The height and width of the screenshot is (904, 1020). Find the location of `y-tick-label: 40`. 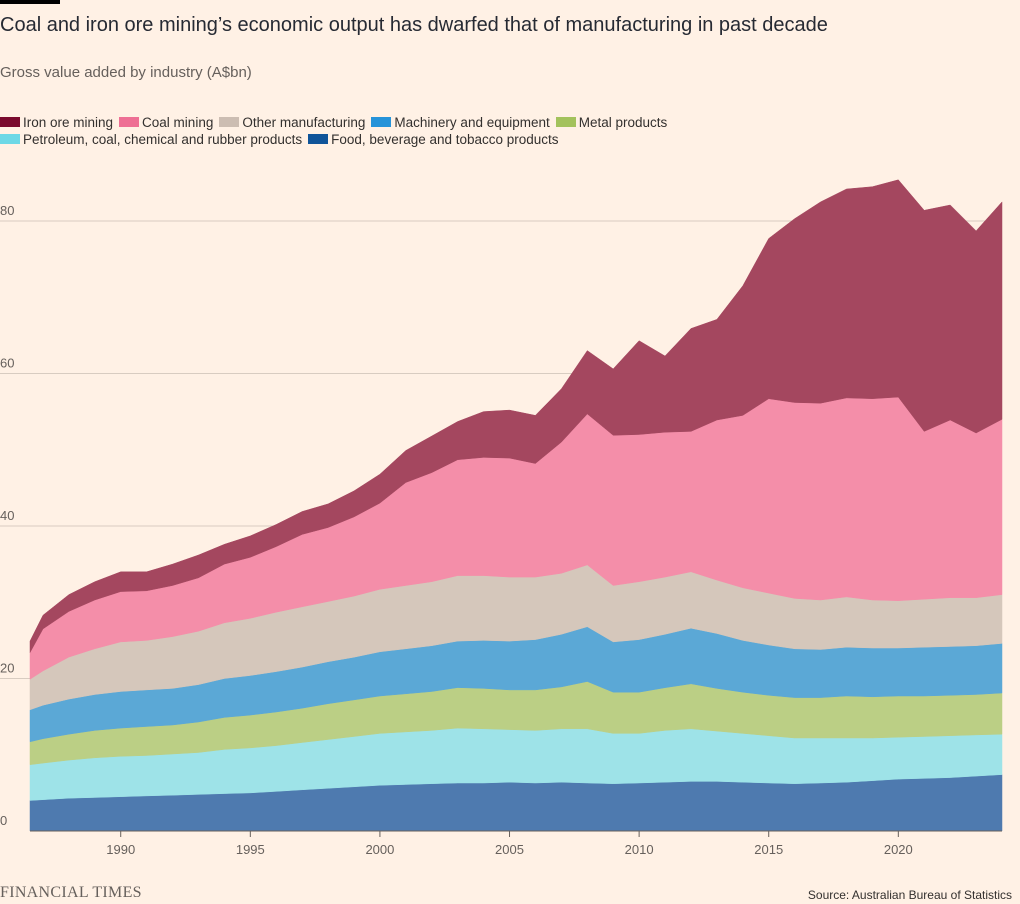

y-tick-label: 40 is located at coordinates (7, 515).